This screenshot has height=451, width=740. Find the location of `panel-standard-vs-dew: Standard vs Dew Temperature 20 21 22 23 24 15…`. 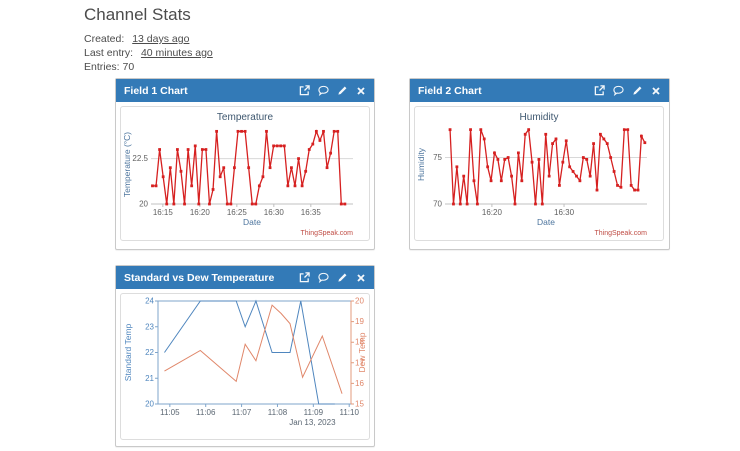

panel-standard-vs-dew: Standard vs Dew Temperature 20 21 22 23 24 15… is located at coordinates (245, 356).